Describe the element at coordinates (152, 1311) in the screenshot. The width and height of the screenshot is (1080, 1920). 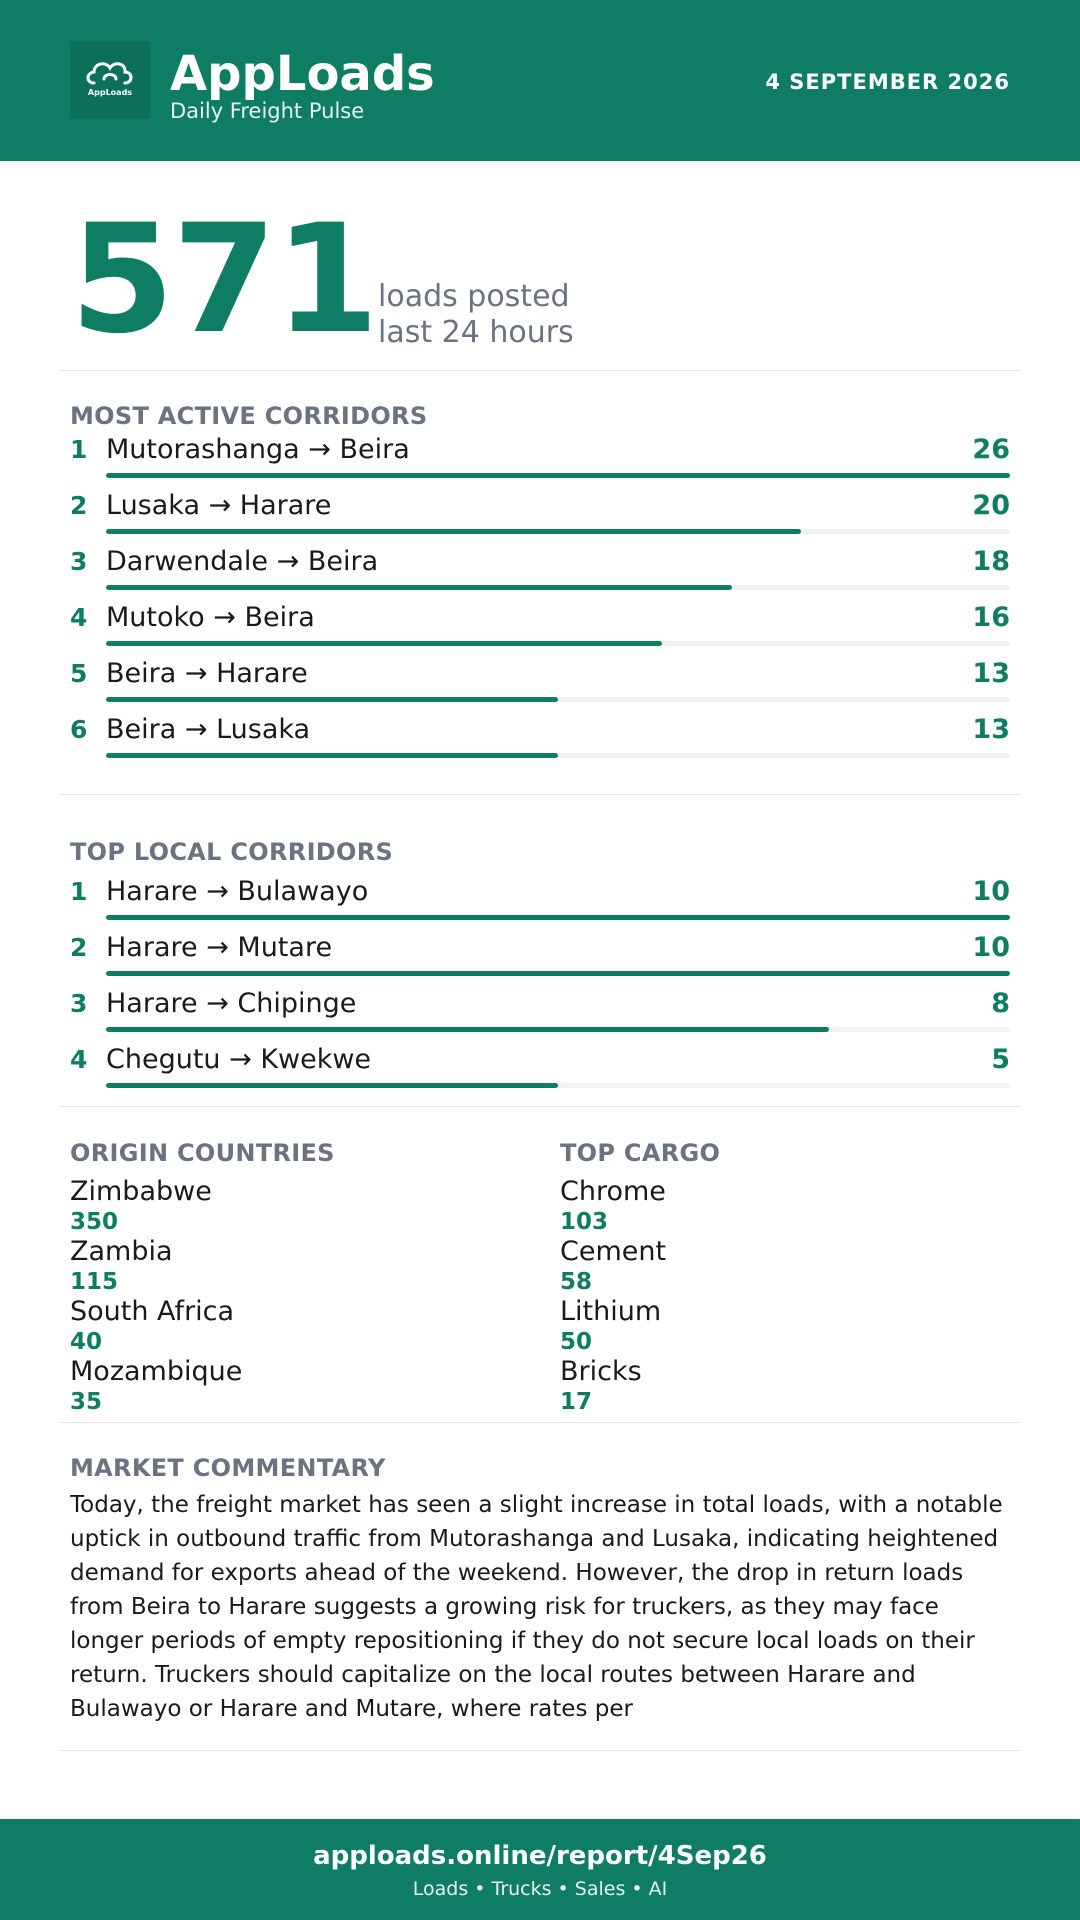
I see `stat-name: South Africa` at that location.